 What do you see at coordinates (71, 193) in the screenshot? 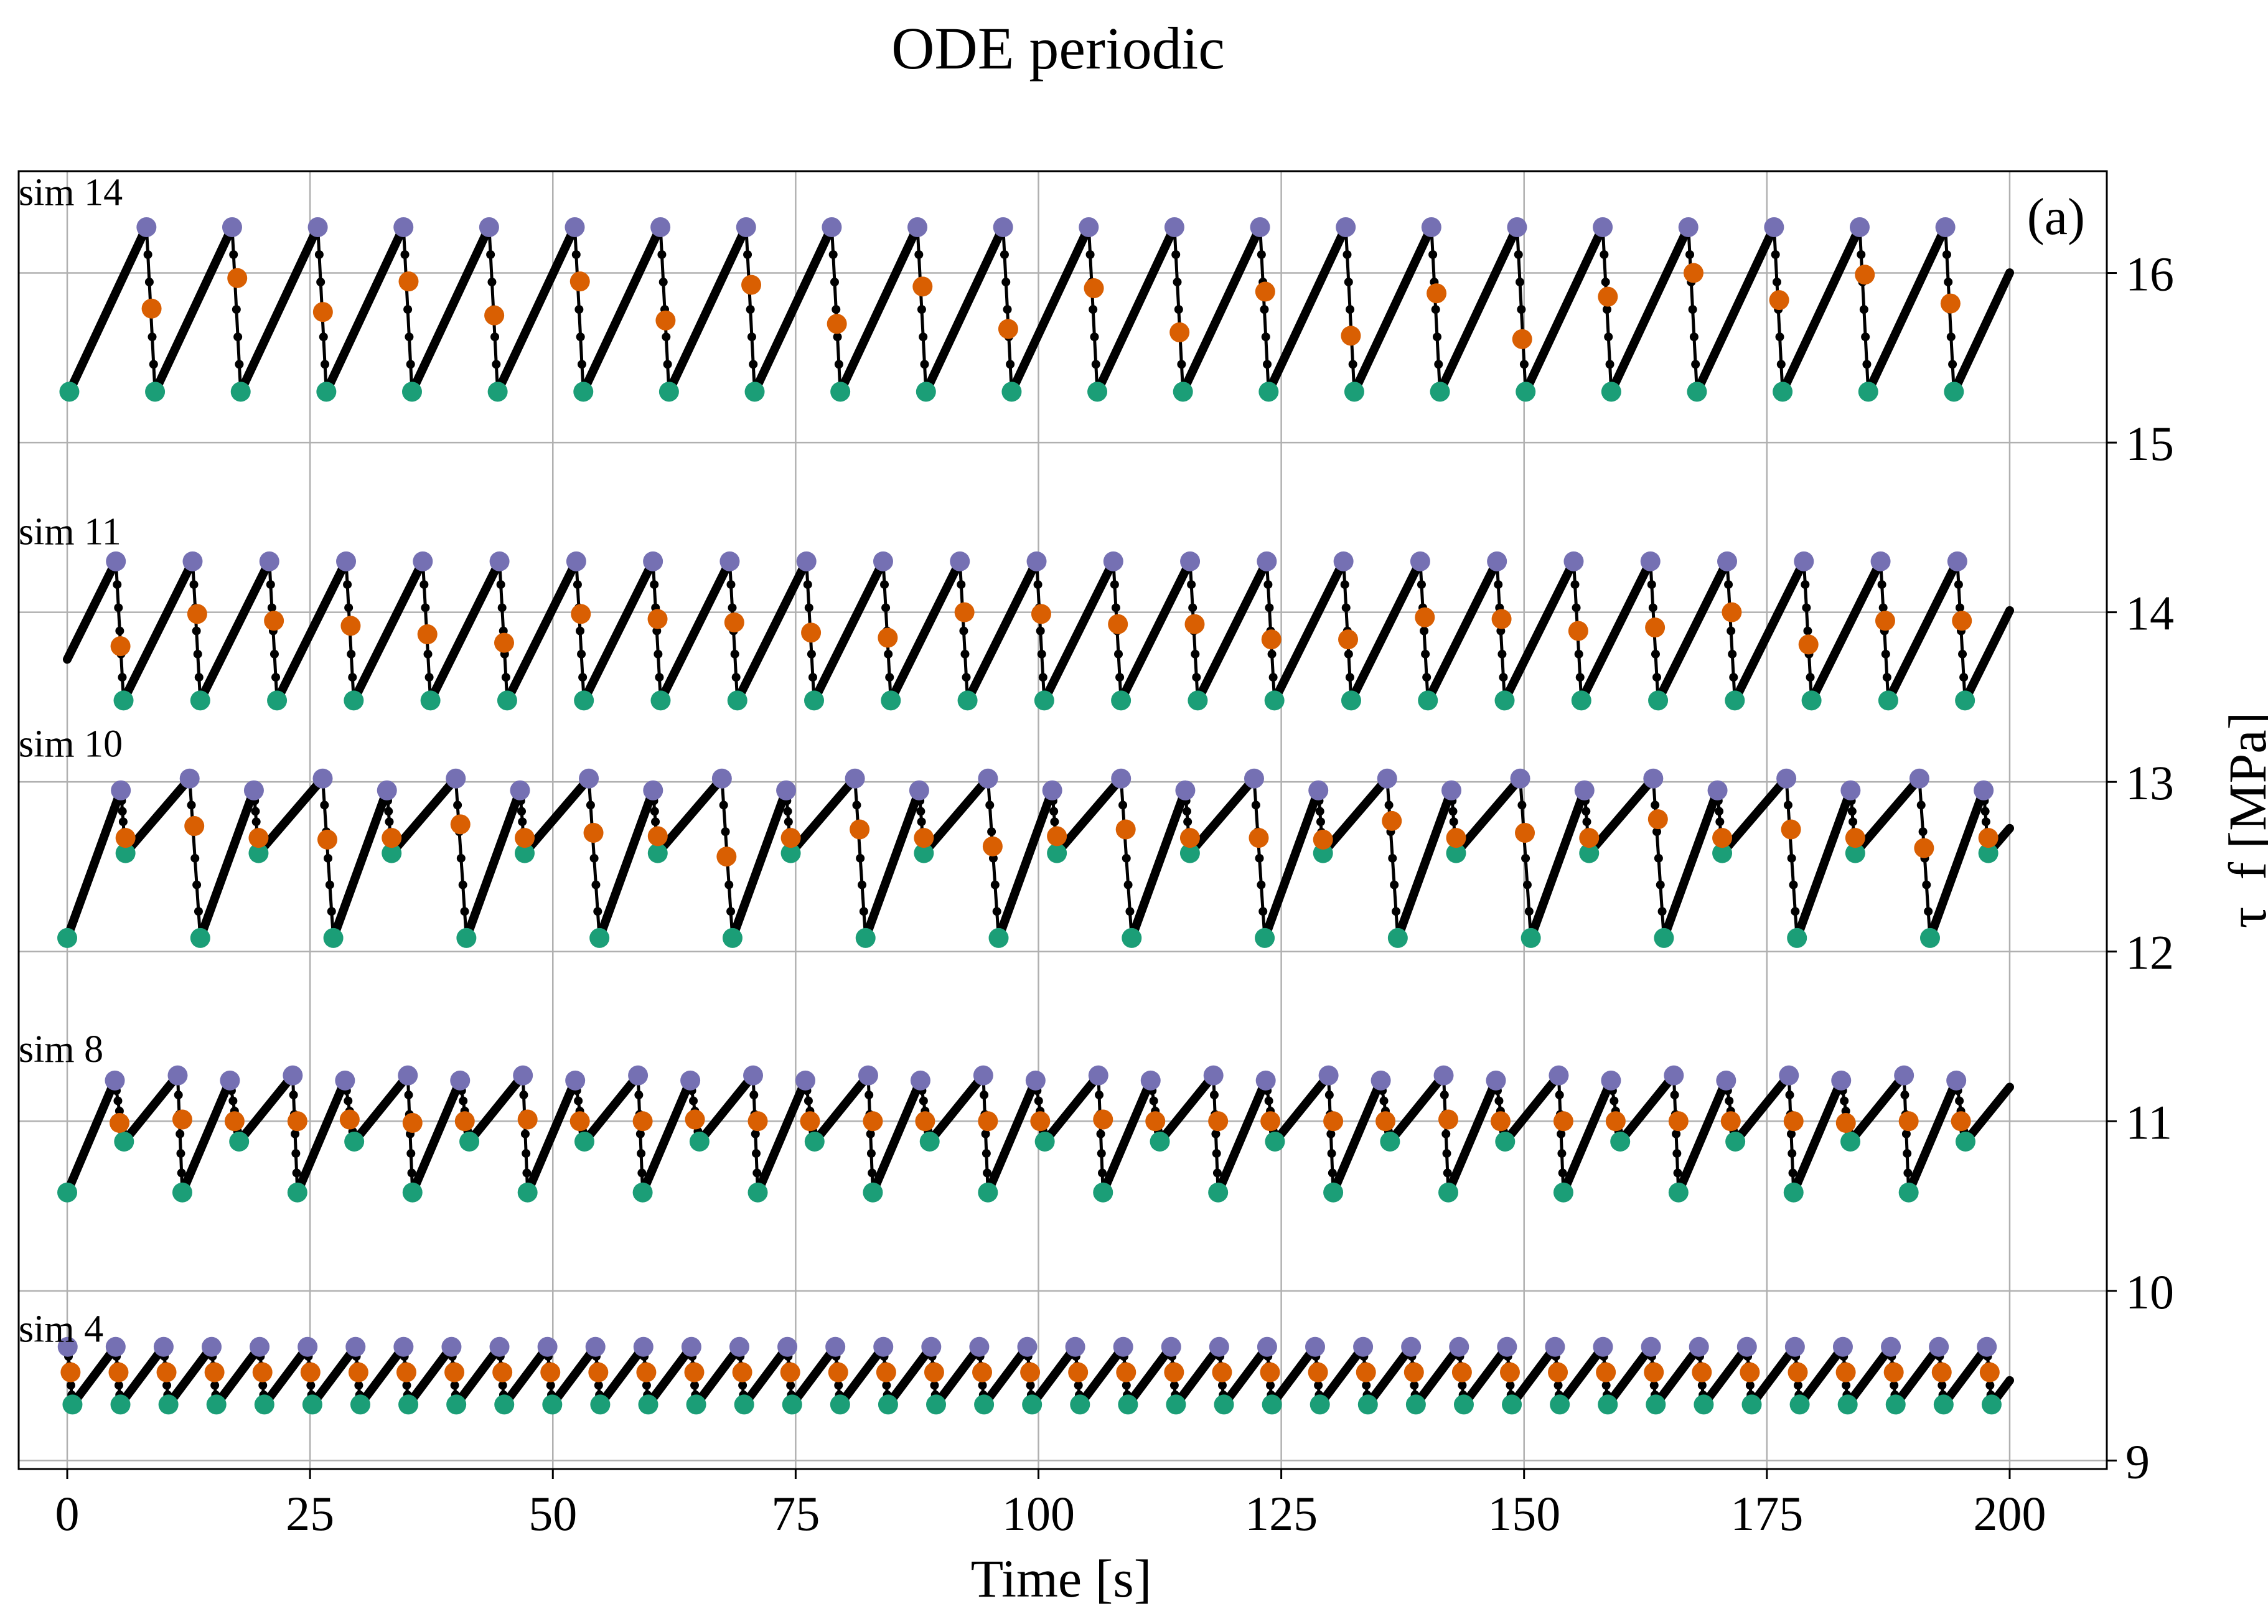
I see `series-label: sim 14` at bounding box center [71, 193].